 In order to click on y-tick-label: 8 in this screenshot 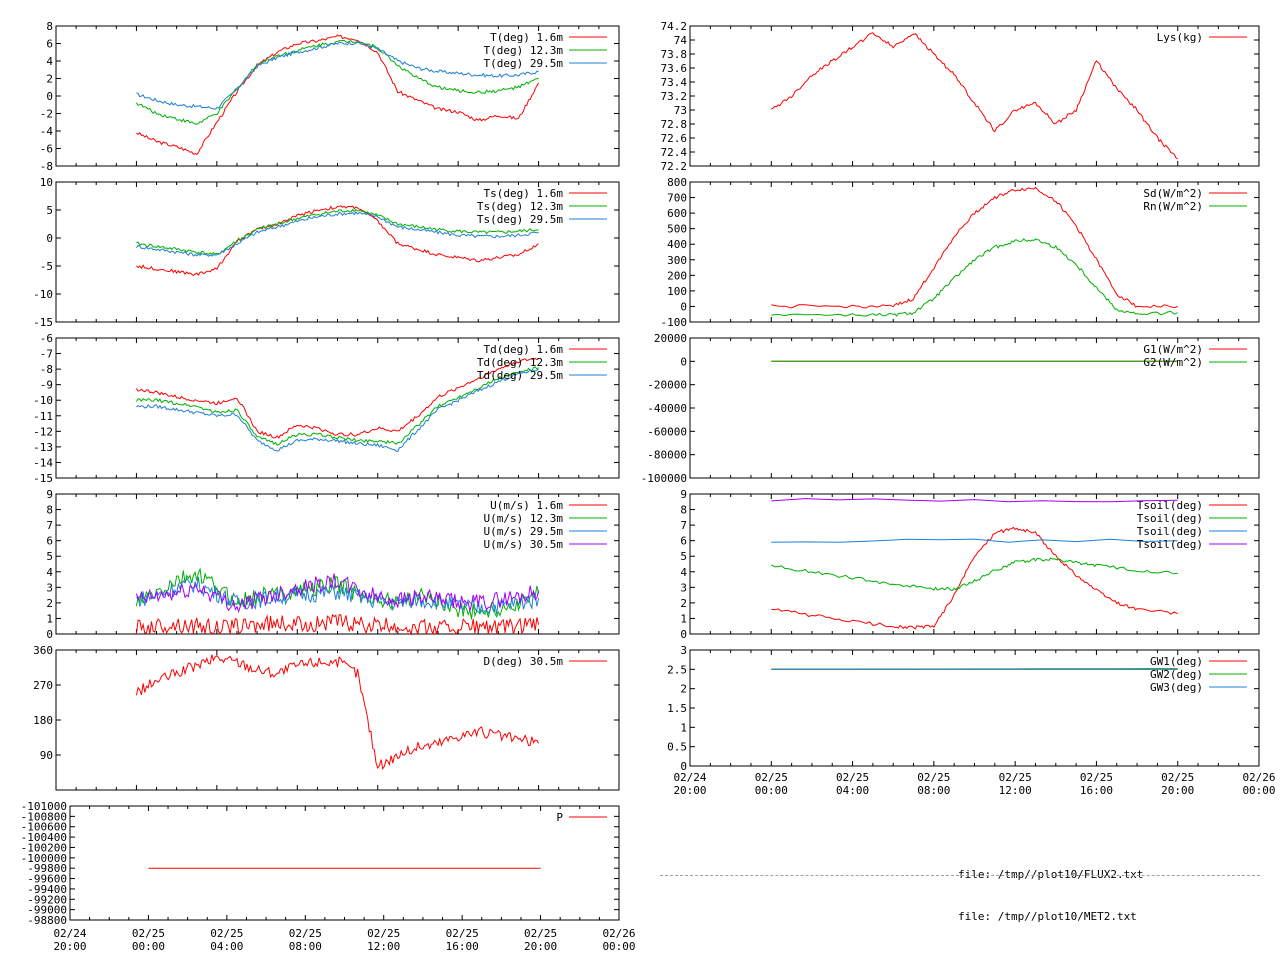, I will do `click(49, 510)`.